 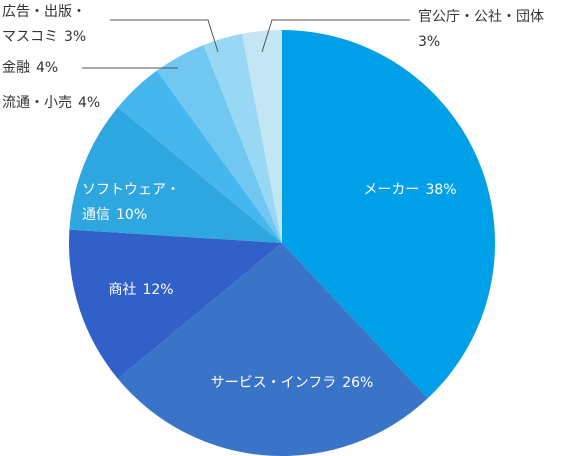 I want to click on category-label: 流通・小売, so click(x=37, y=103).